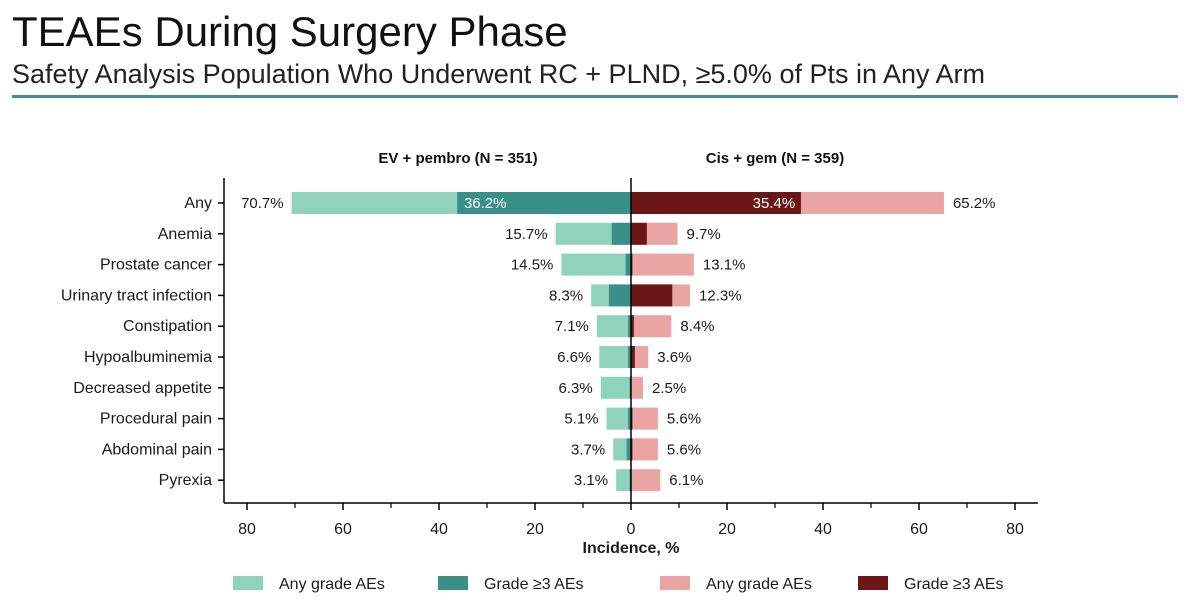 This screenshot has height=604, width=1200. Describe the element at coordinates (581, 419) in the screenshot. I see `value-label-left: 5.1%` at that location.